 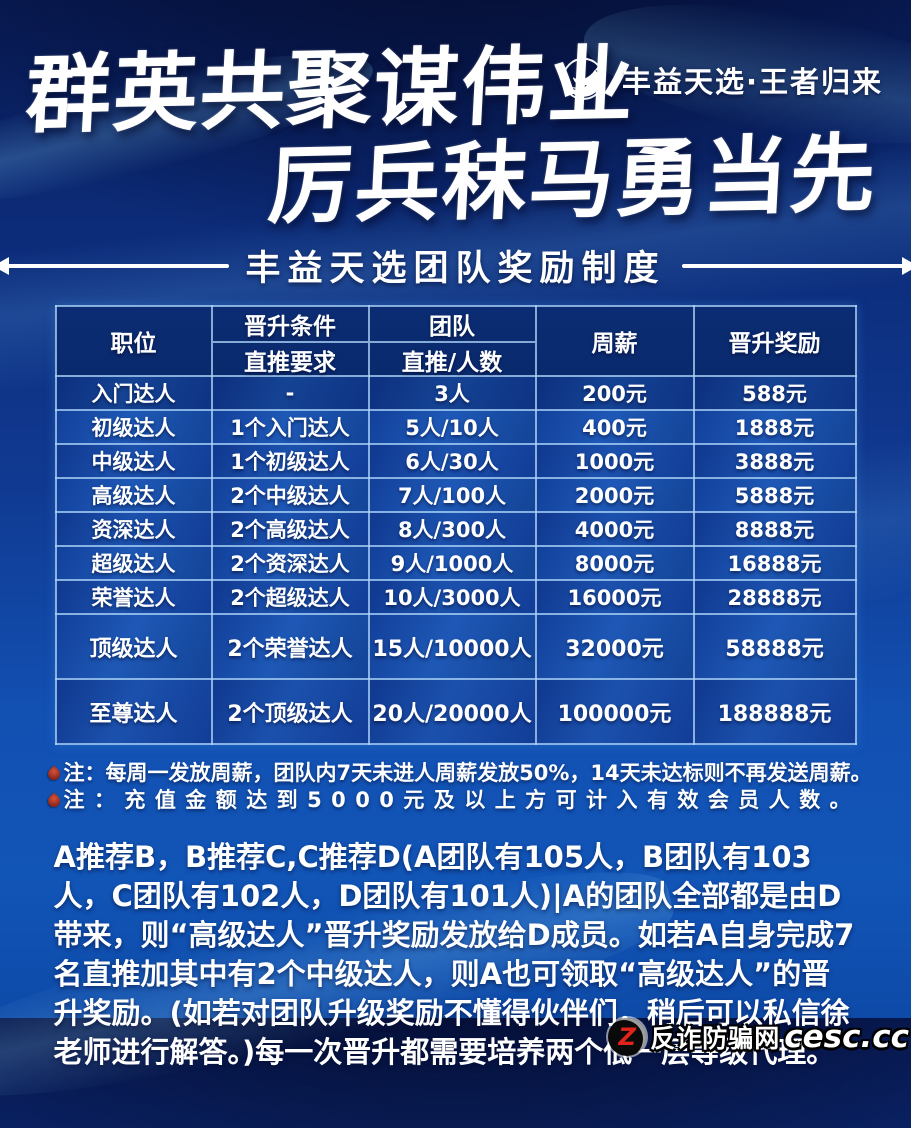 I want to click on header-bonus: 晋升奖励, so click(x=774, y=341).